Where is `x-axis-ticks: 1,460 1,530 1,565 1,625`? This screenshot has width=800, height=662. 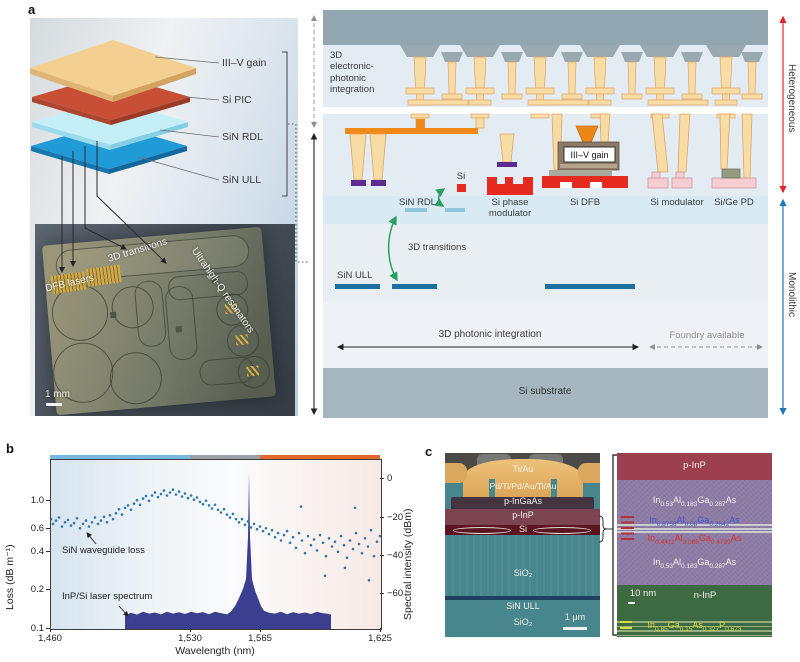 x-axis-ticks: 1,460 1,530 1,565 1,625 is located at coordinates (215, 639).